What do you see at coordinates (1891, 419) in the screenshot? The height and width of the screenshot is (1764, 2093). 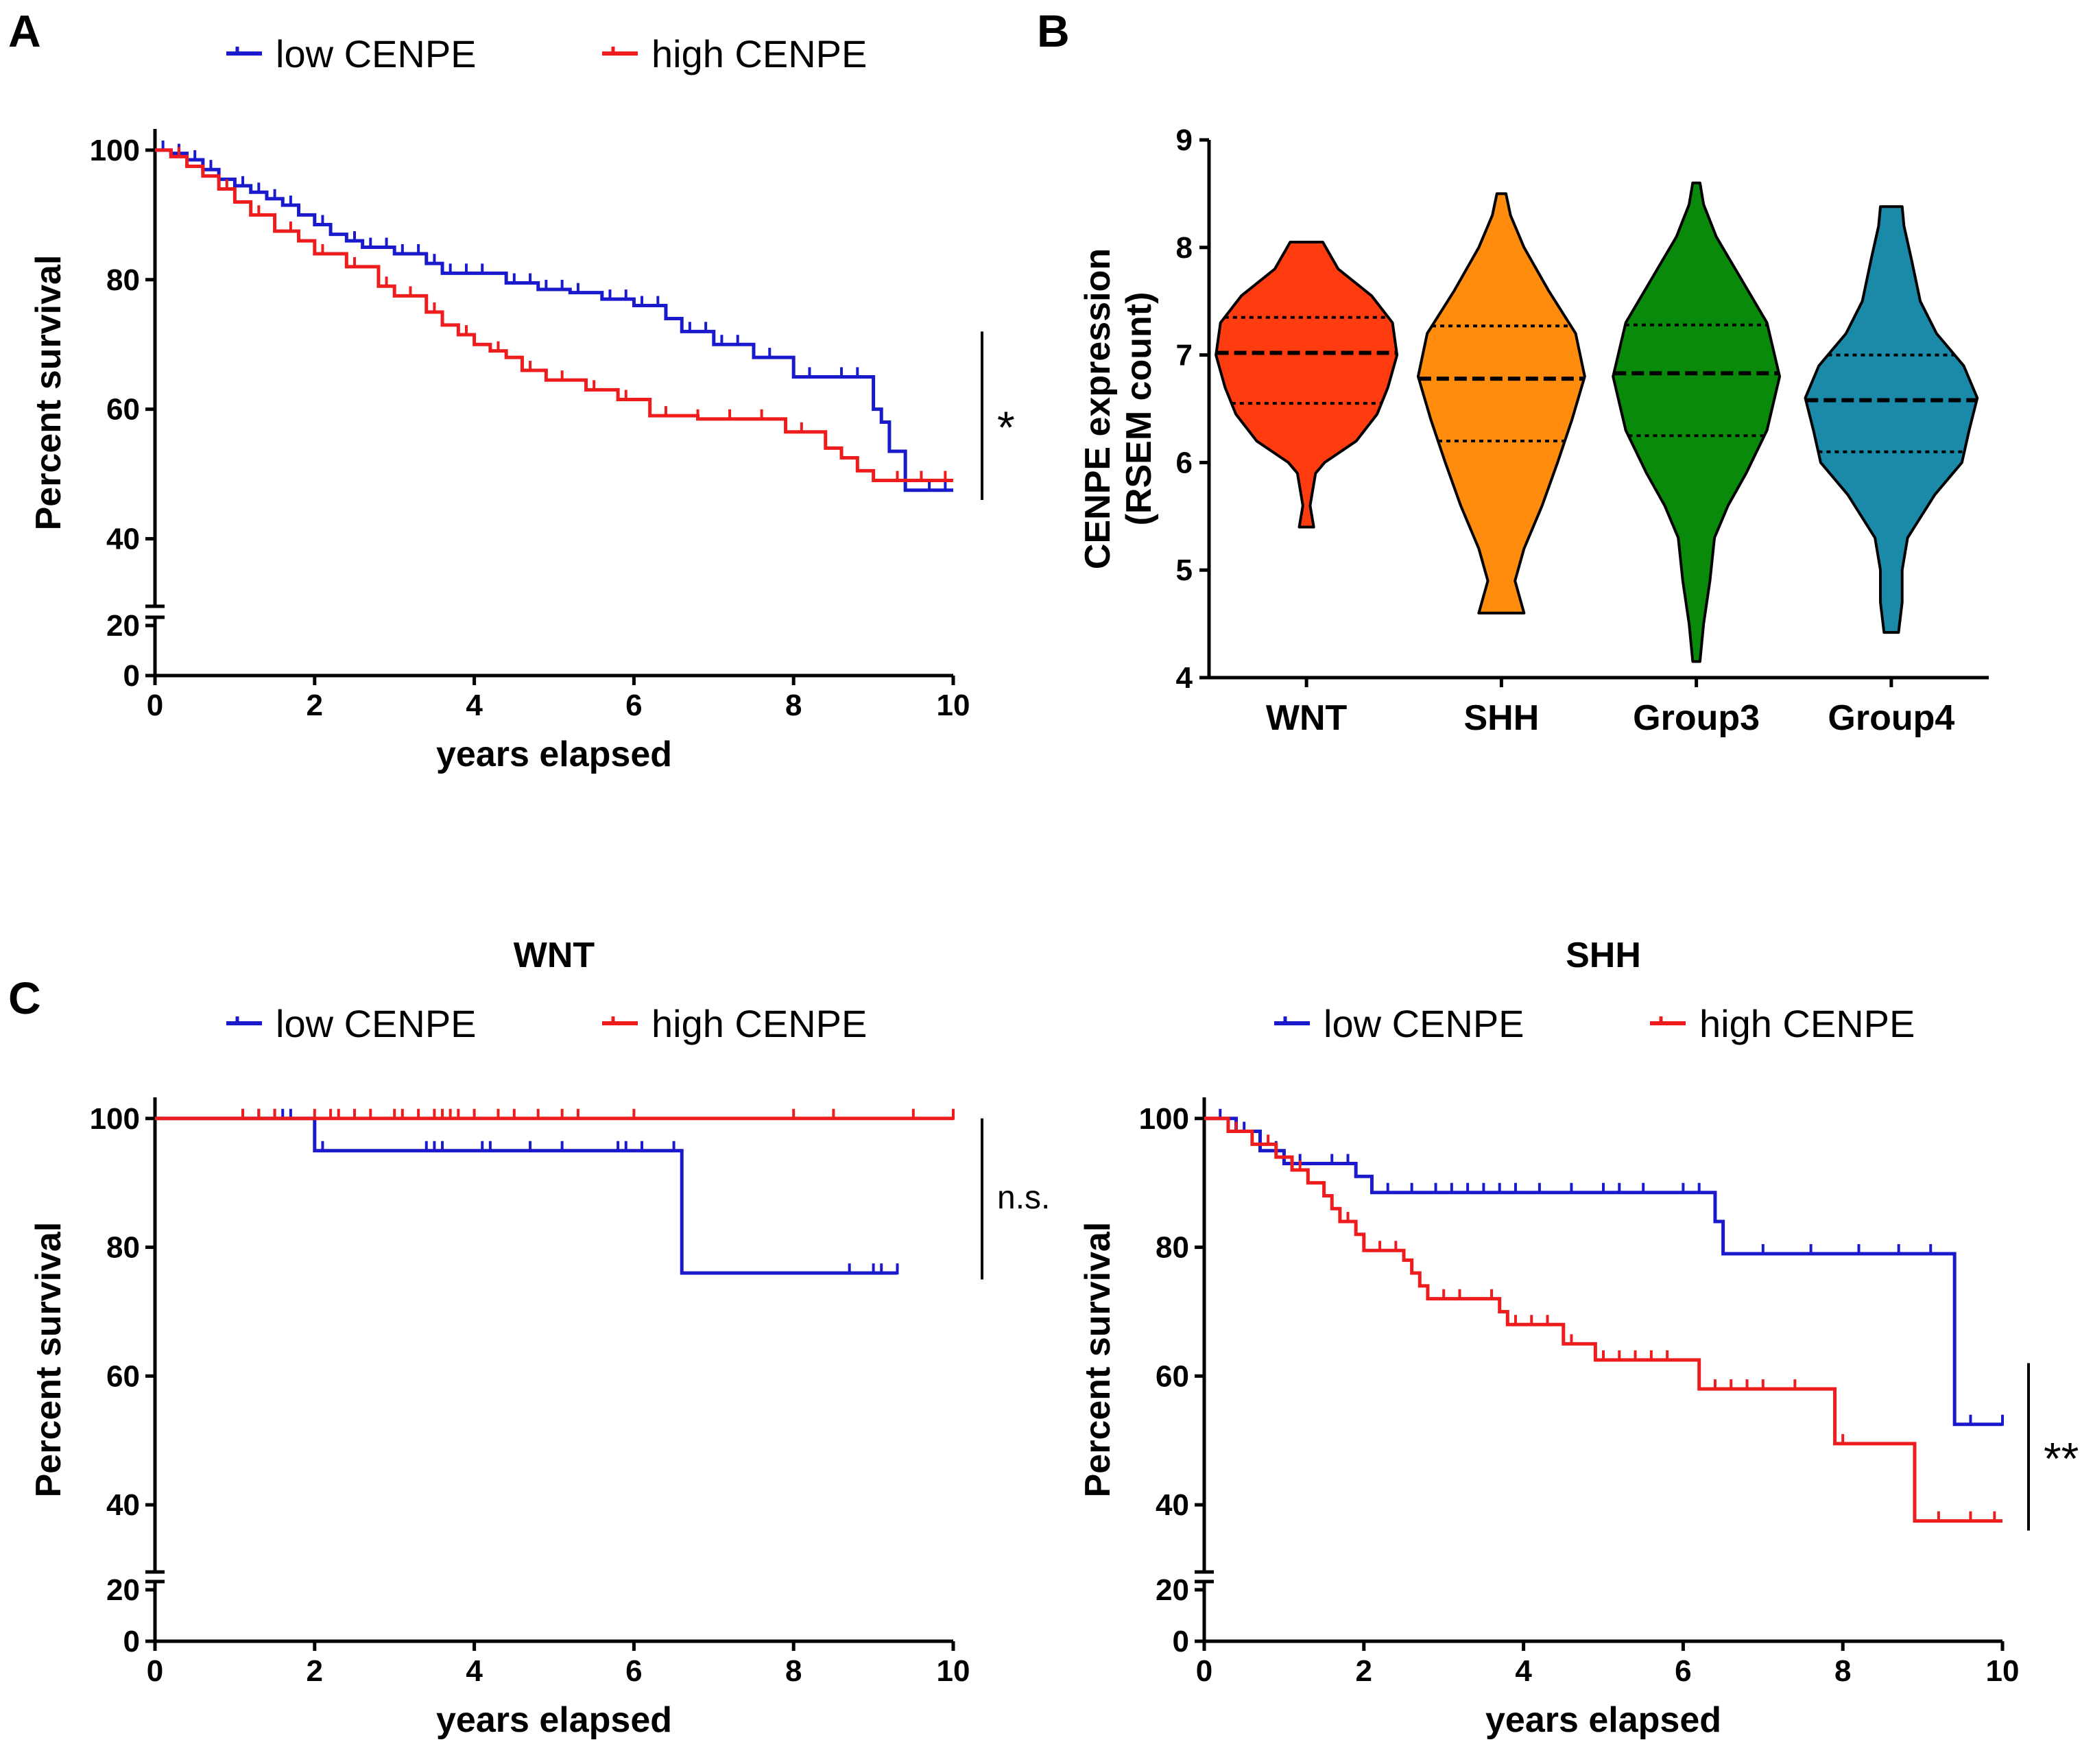 I see `violin-body-group4` at bounding box center [1891, 419].